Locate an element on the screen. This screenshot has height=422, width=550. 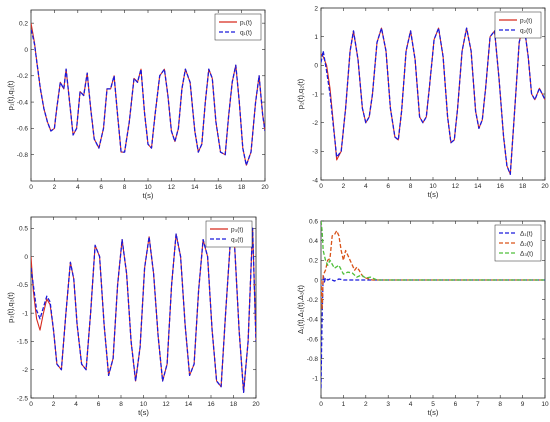
x-tick-label: 9 is located at coordinates (523, 404).